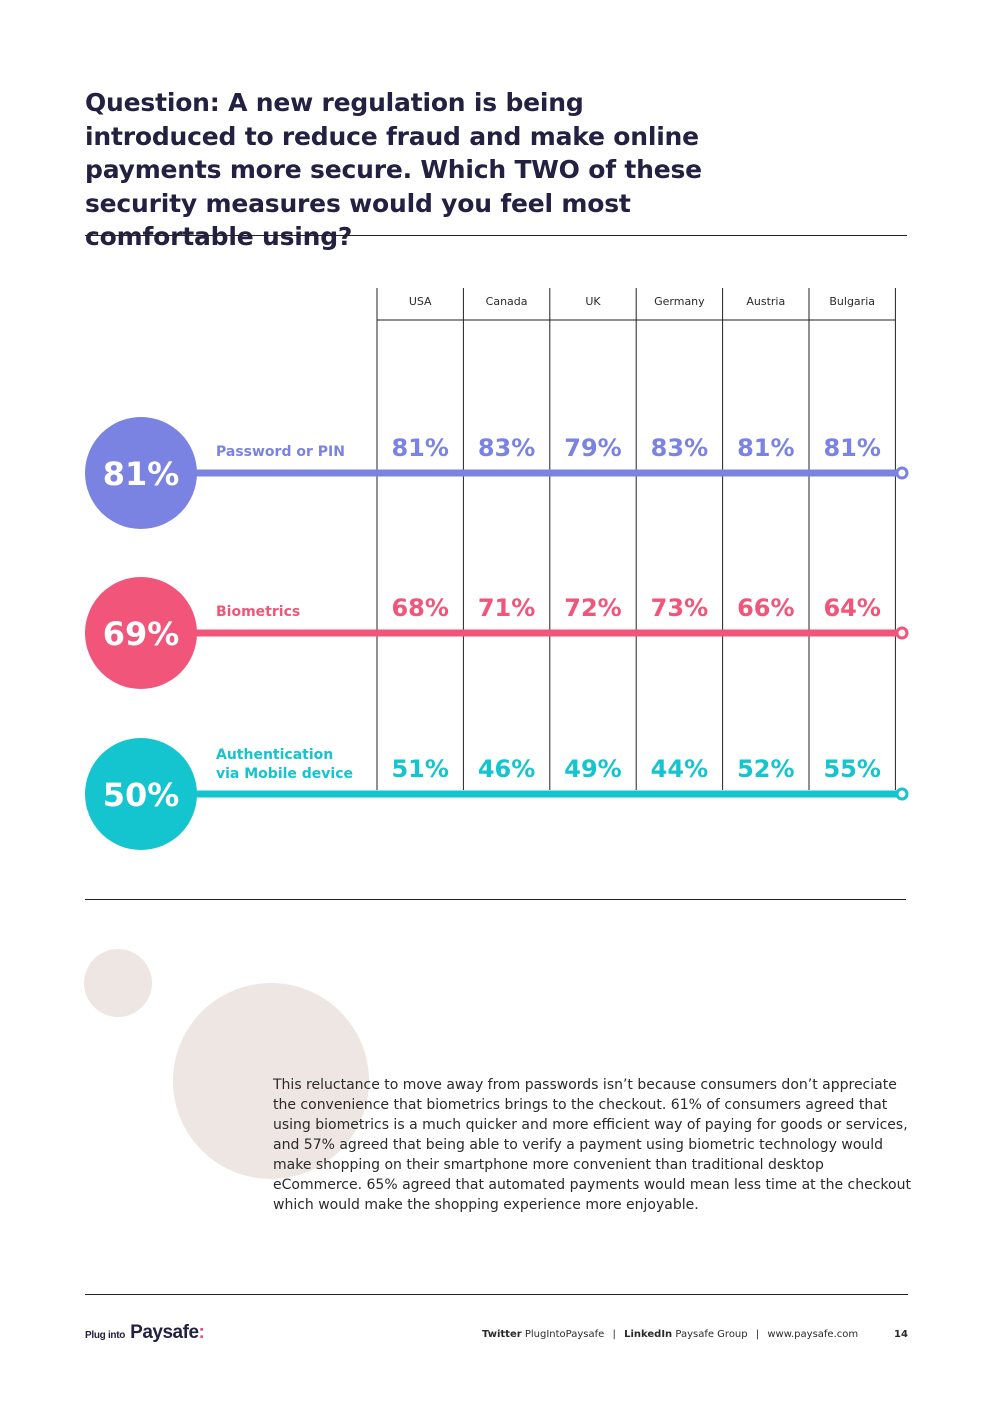 The height and width of the screenshot is (1403, 992). Describe the element at coordinates (201, 1332) in the screenshot. I see `logo-colon: :` at that location.